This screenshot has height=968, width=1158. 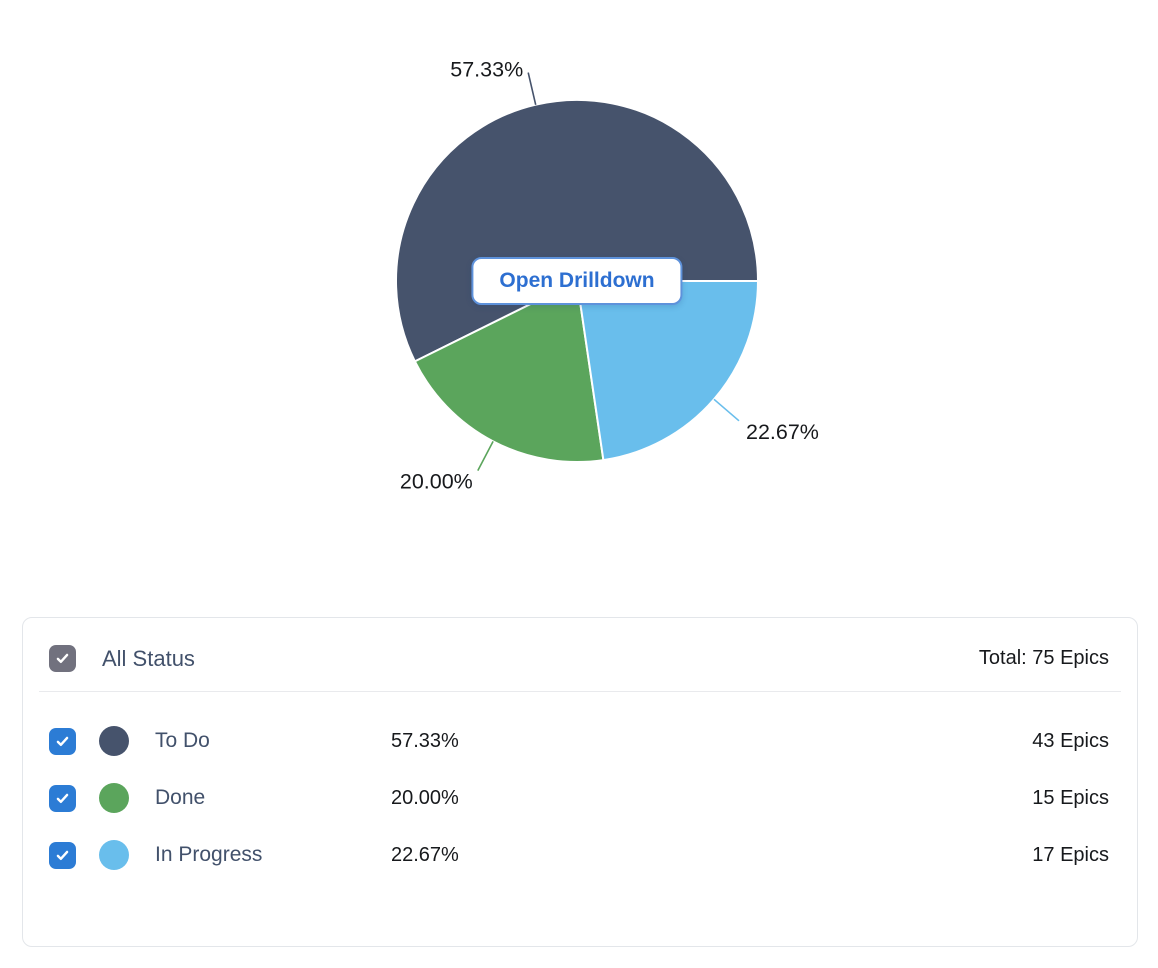 What do you see at coordinates (1070, 740) in the screenshot?
I see `to-do-count: 43 Epics` at bounding box center [1070, 740].